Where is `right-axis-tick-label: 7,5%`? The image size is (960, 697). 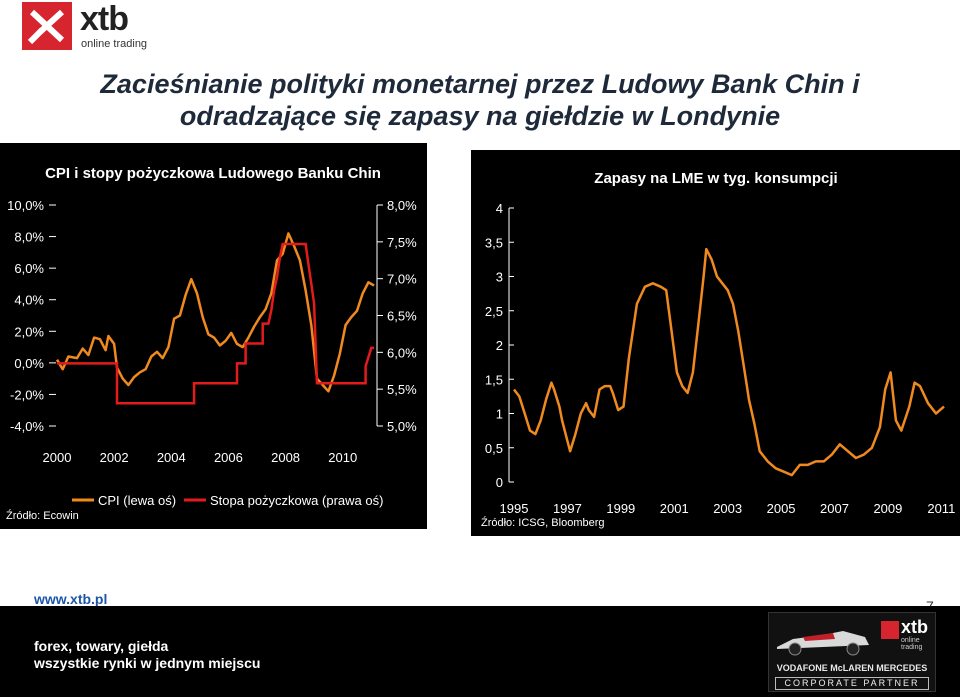
right-axis-tick-label: 7,5% is located at coordinates (402, 242).